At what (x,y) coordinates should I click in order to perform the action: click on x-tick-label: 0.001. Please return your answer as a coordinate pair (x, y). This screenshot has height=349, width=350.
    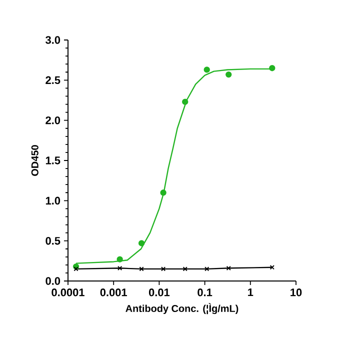
    Looking at the image, I should click on (113, 292).